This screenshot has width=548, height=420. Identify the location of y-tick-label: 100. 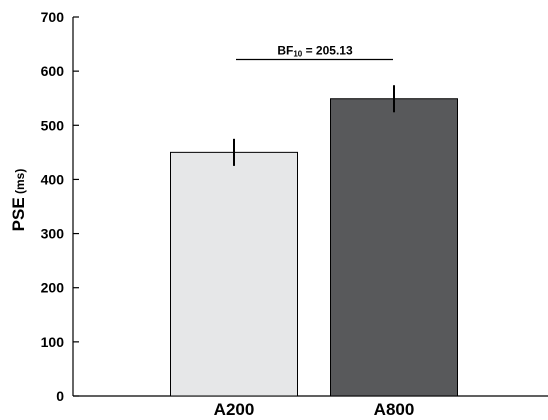
(53, 342).